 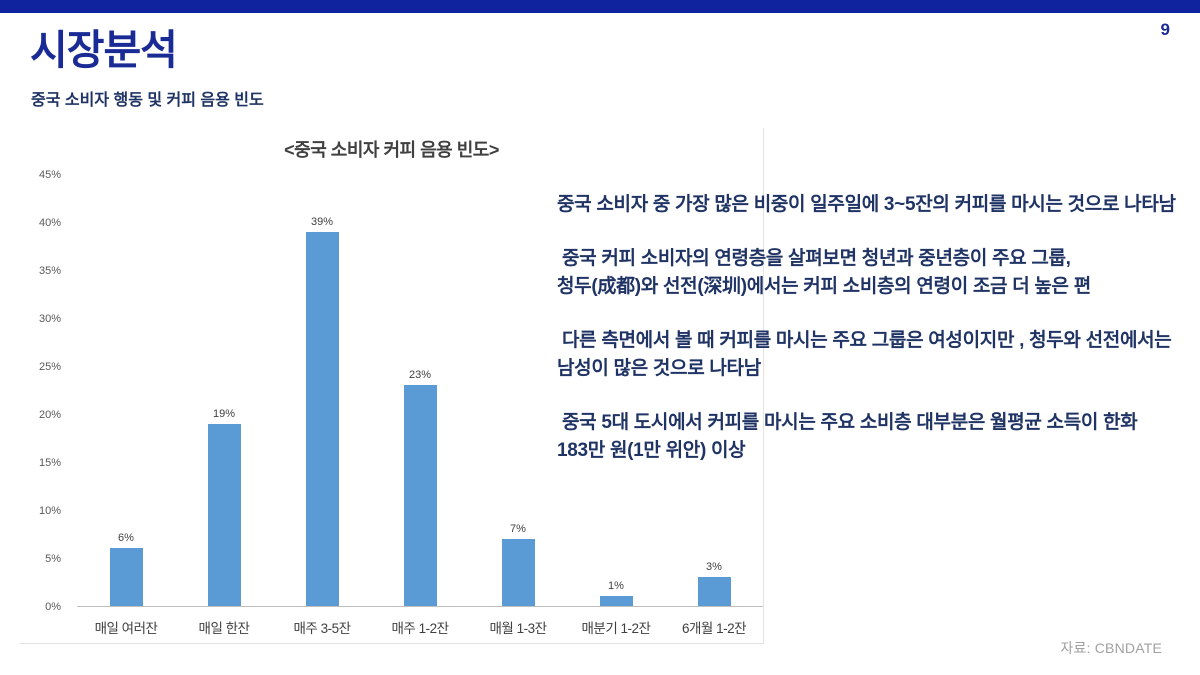 What do you see at coordinates (44, 391) in the screenshot?
I see `y-axis: 0% 5% 10% 15% 20% 25% 30% 35% 40% 45%` at bounding box center [44, 391].